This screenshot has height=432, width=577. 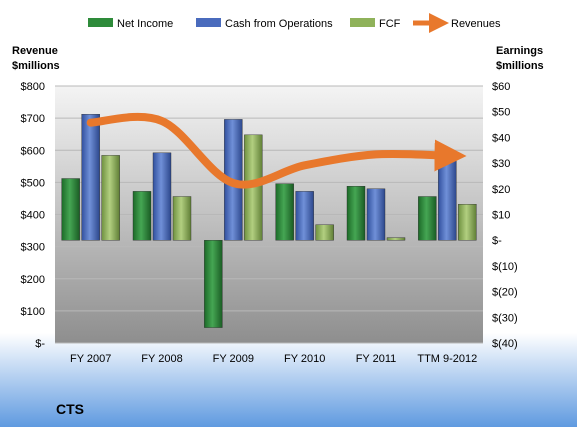 What do you see at coordinates (501, 87) in the screenshot?
I see `right-tick-label: $60` at bounding box center [501, 87].